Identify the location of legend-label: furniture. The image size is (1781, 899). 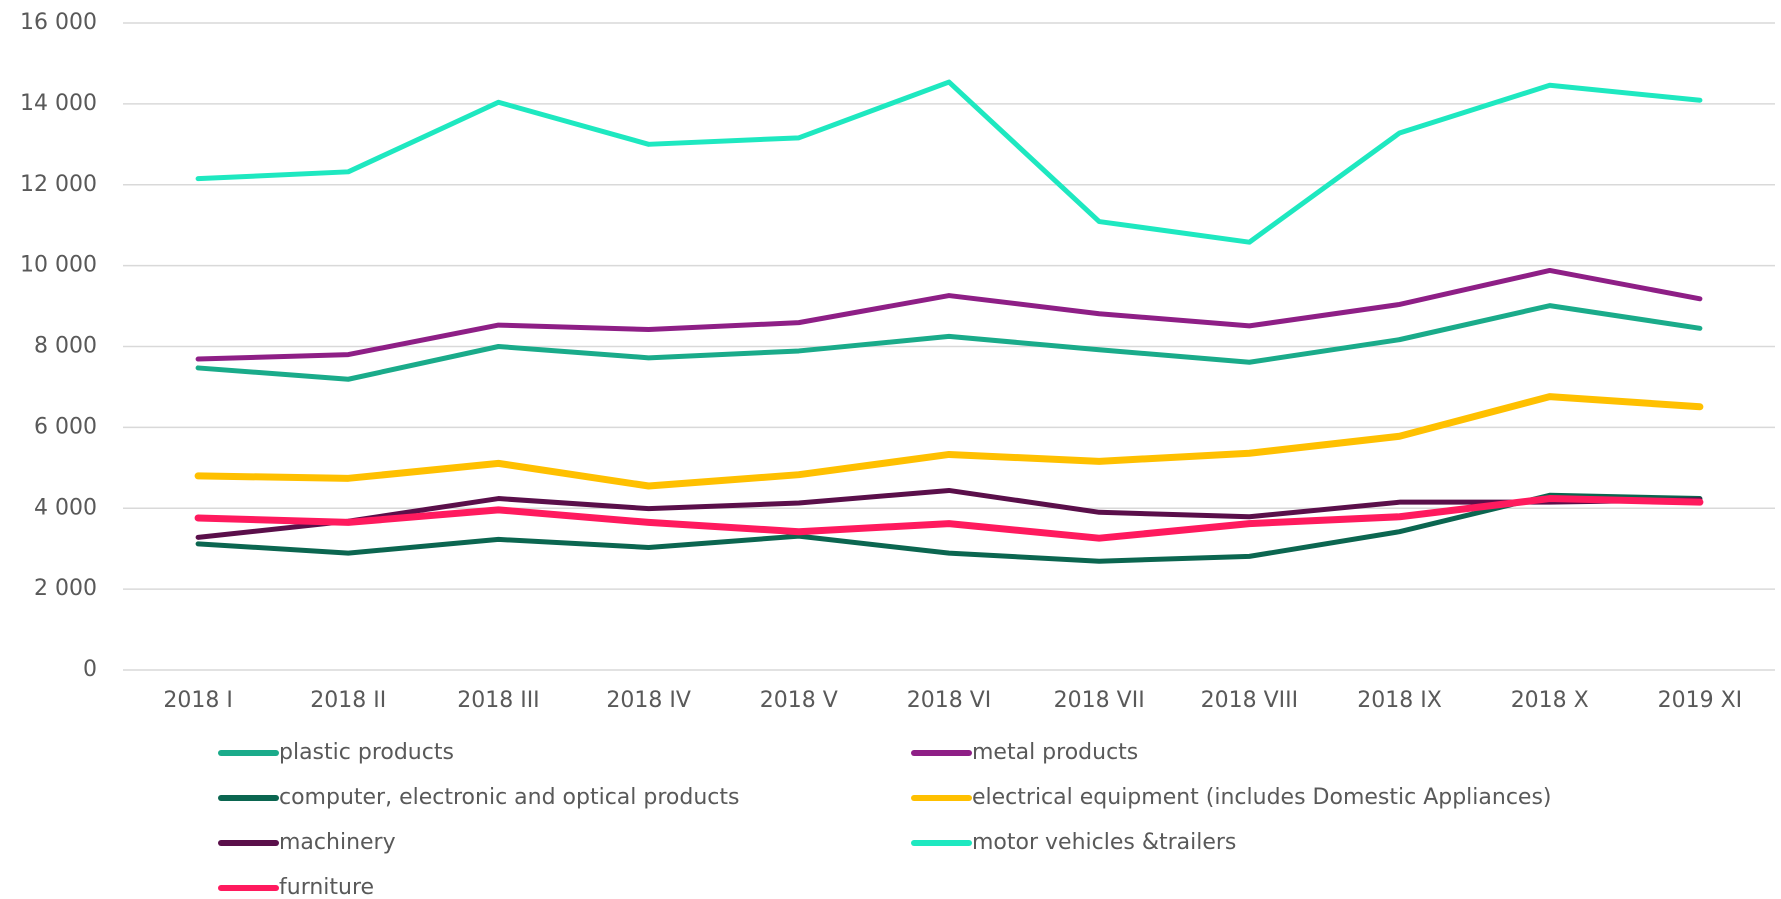
(326, 887).